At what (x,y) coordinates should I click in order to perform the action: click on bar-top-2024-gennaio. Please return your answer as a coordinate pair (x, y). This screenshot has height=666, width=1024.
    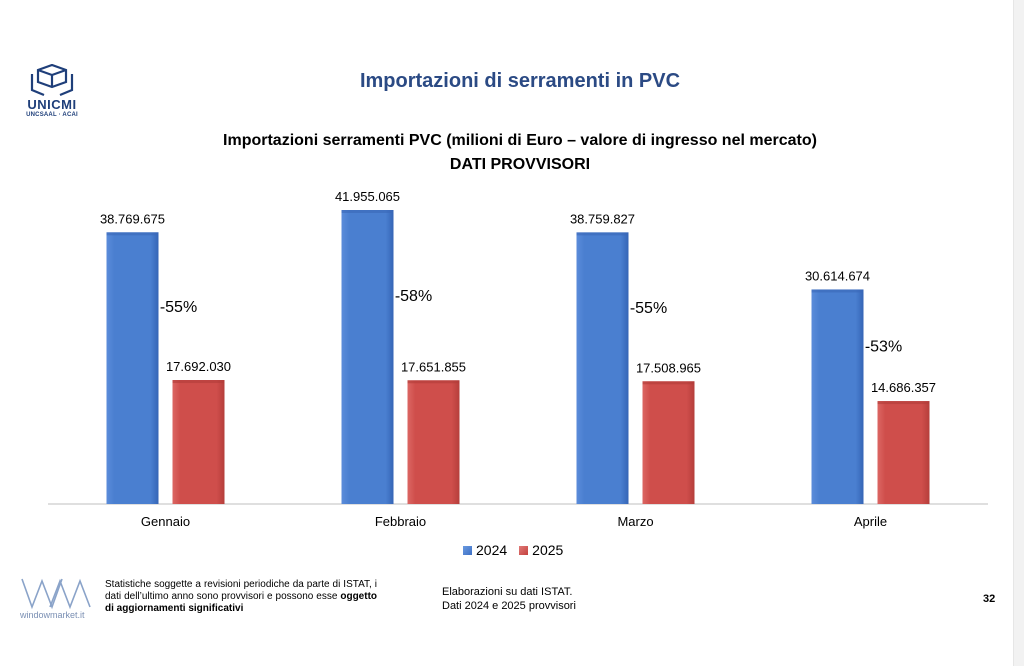
    Looking at the image, I should click on (132, 234).